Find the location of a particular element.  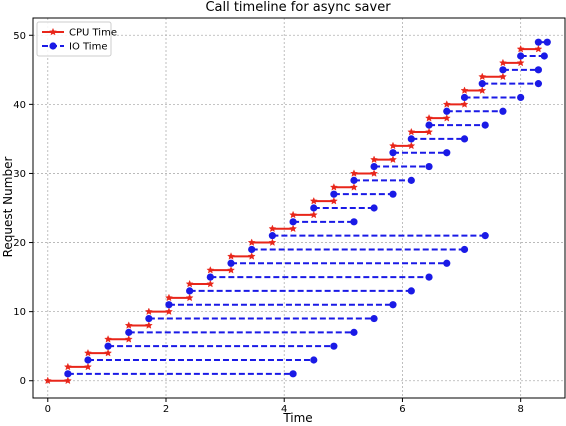

cpu-legend-label: CPU Time is located at coordinates (93, 33).